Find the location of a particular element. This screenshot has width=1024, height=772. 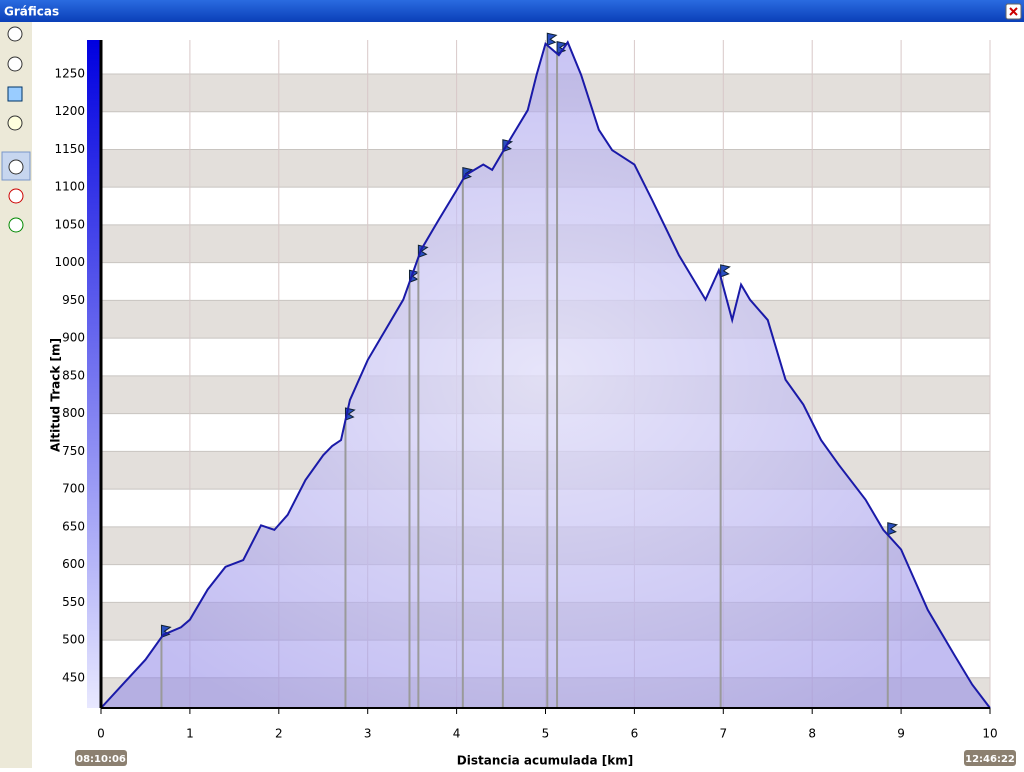

zoom-out is located at coordinates (15, 64).